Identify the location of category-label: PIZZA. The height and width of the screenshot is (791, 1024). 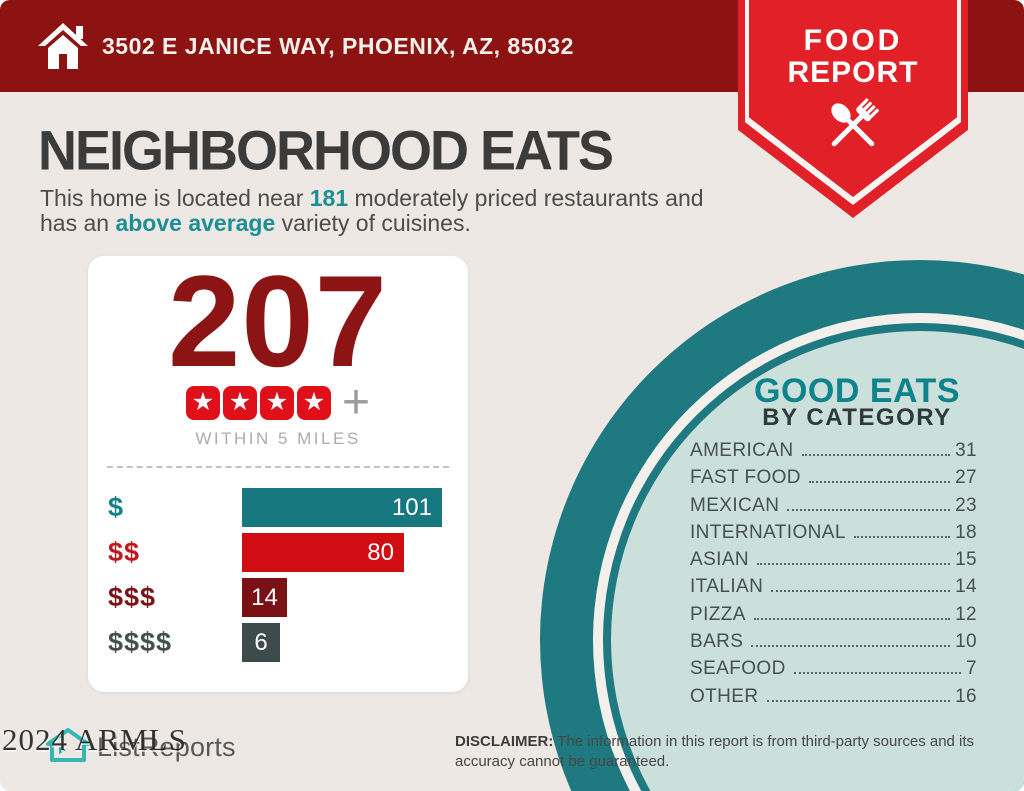
(718, 614).